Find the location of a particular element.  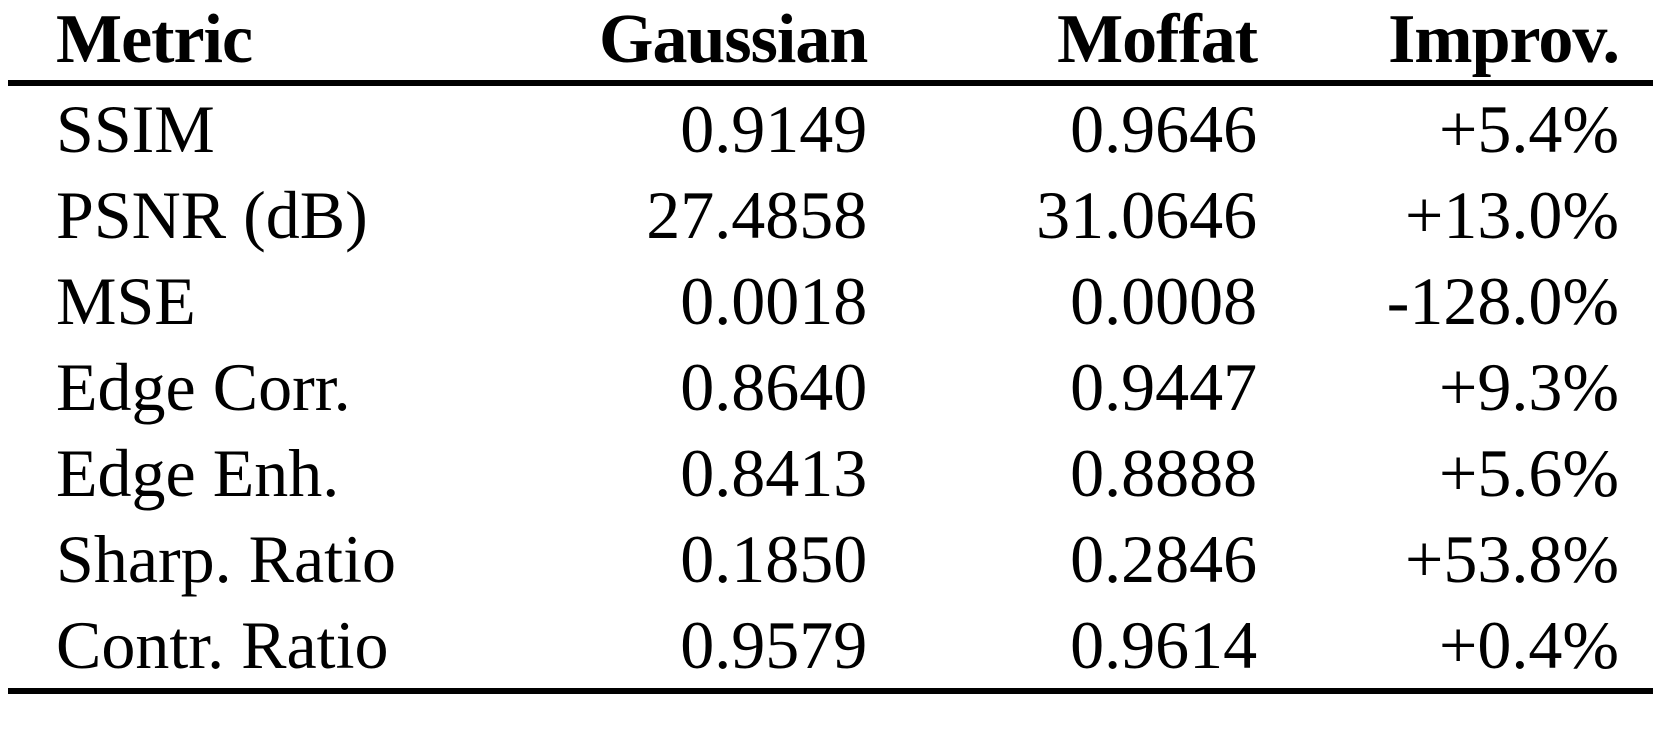

gaussian-cell: 0.9149 is located at coordinates (774, 128).